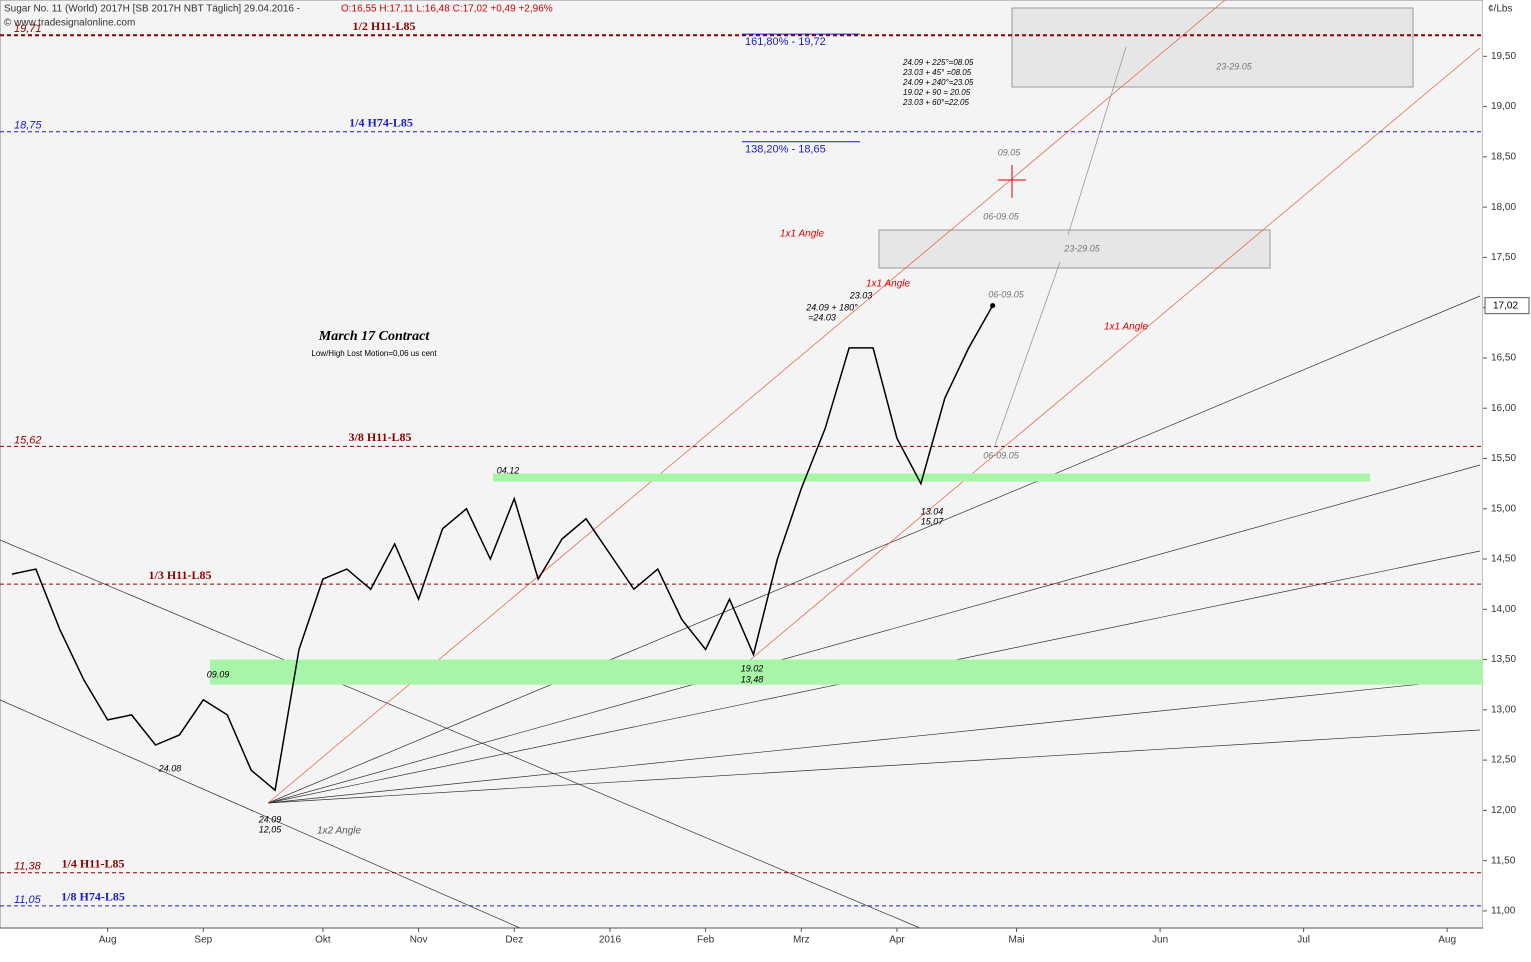 Image resolution: width=1531 pixels, height=962 pixels. I want to click on x-tick-label: Sep, so click(203, 940).